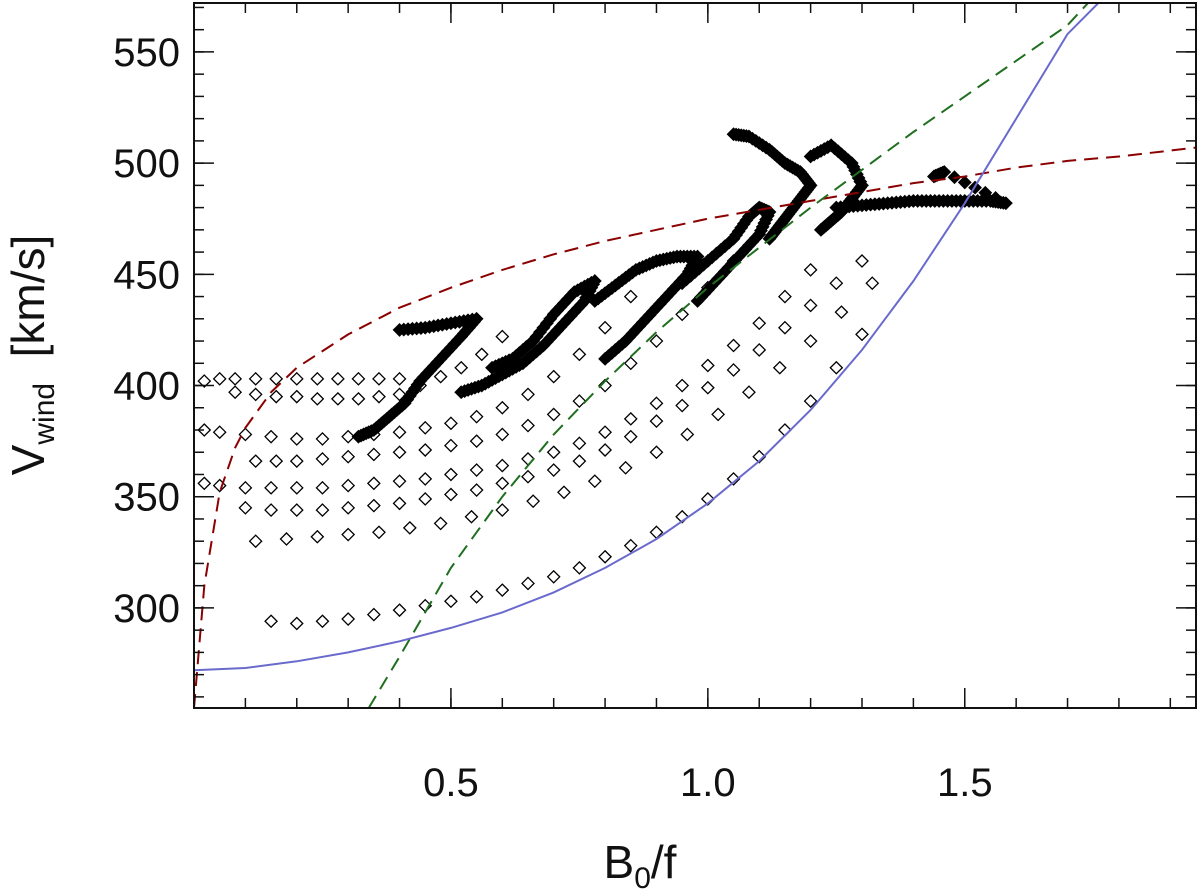 This screenshot has height=892, width=1200. I want to click on x-tick-label: 1.0, so click(708, 783).